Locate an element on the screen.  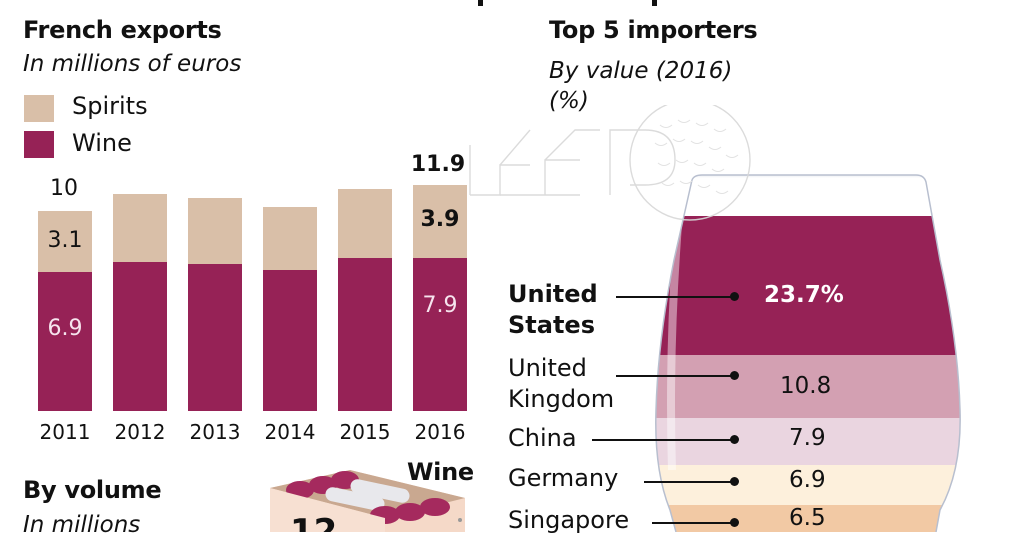
importer-name-line2: States is located at coordinates (551, 325).